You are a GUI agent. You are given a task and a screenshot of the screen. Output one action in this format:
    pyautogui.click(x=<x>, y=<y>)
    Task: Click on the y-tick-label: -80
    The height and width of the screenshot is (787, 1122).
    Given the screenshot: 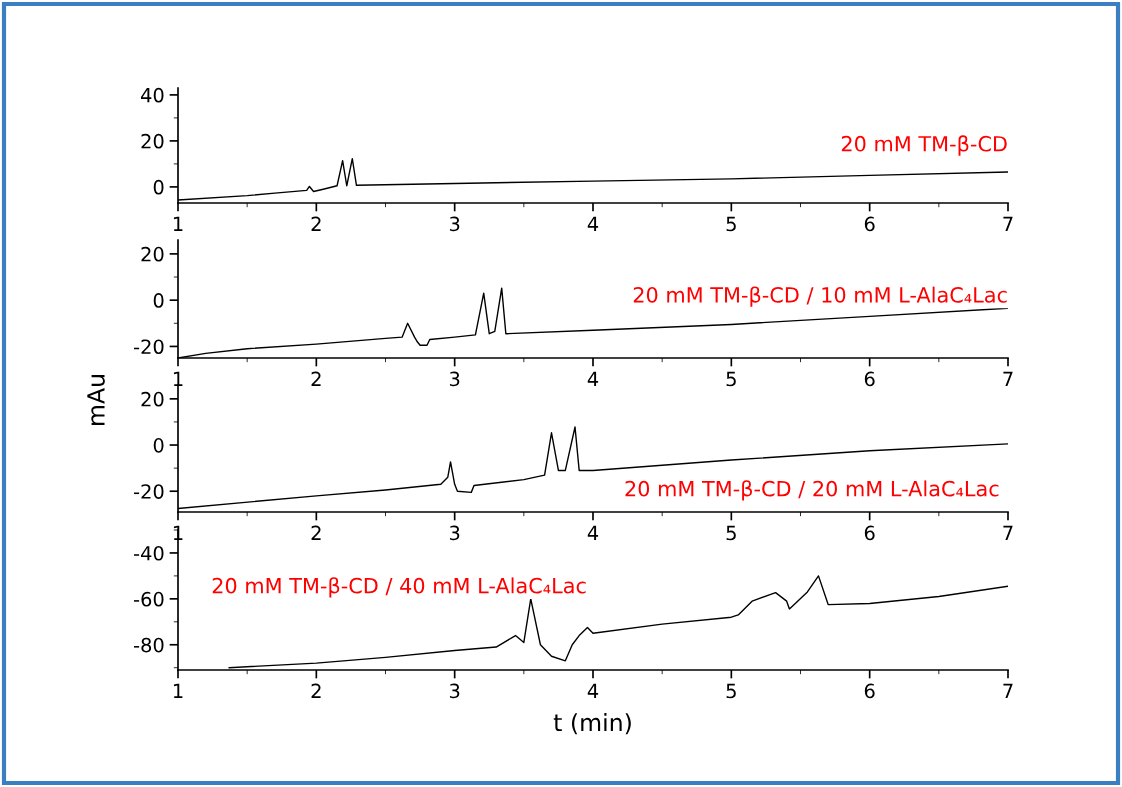 What is the action you would take?
    pyautogui.click(x=149, y=645)
    